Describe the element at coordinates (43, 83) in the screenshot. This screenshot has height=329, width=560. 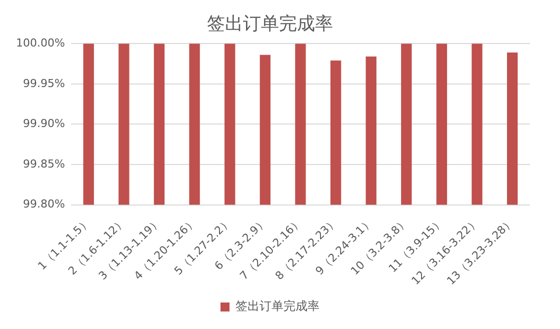
I see `y-tick-label: 99.95%` at that location.